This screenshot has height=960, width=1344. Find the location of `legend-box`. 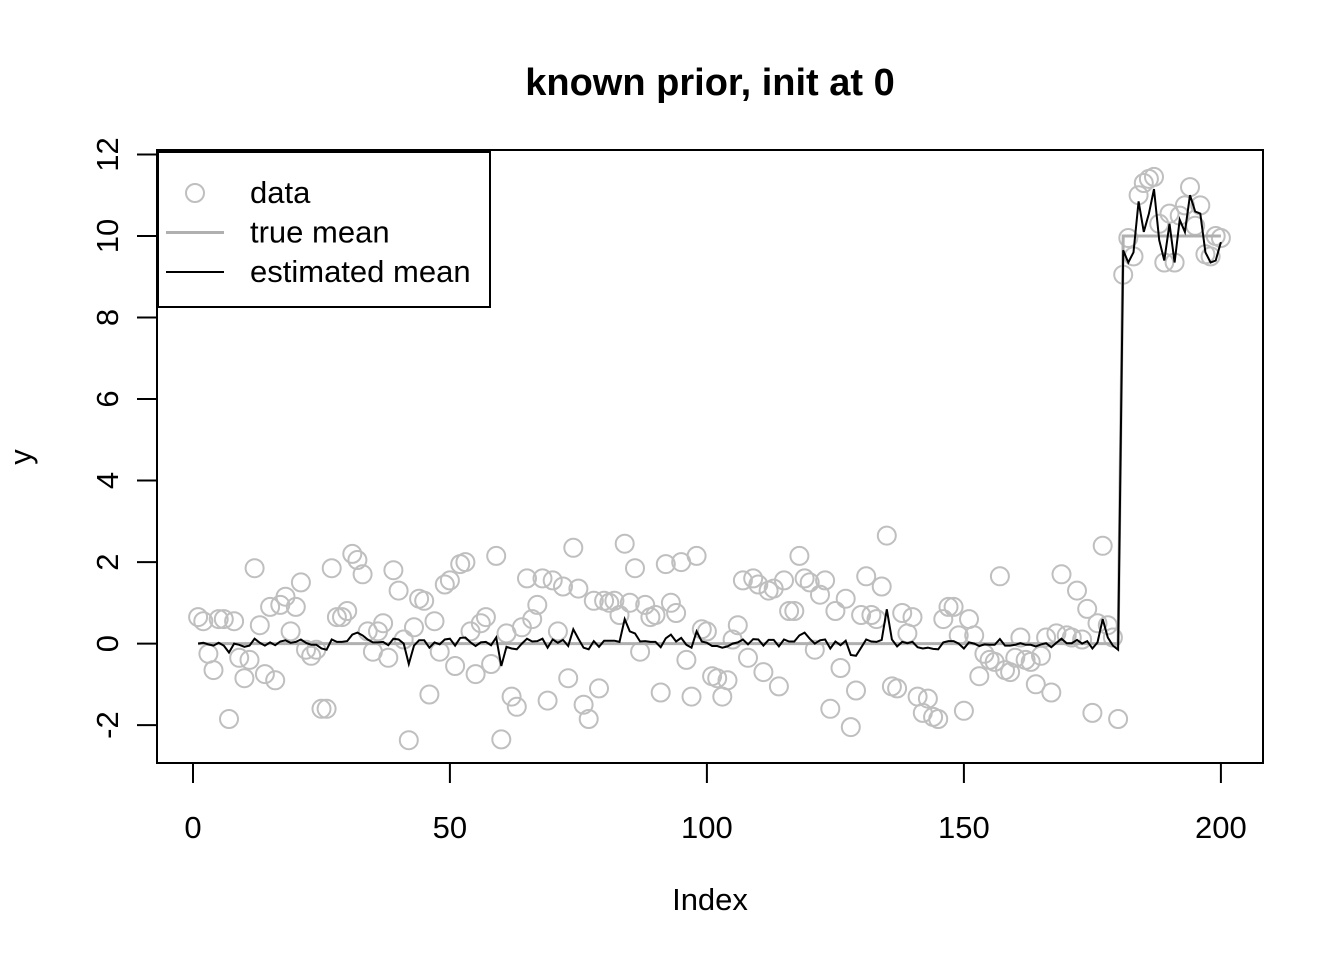

legend-box is located at coordinates (324, 229).